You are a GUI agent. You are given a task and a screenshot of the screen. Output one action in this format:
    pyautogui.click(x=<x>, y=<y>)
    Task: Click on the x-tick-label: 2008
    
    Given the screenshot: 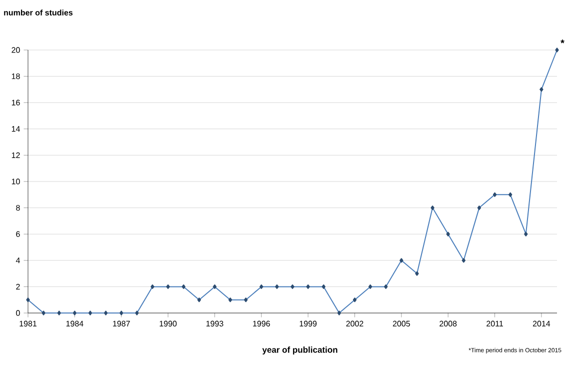 What is the action you would take?
    pyautogui.click(x=448, y=323)
    